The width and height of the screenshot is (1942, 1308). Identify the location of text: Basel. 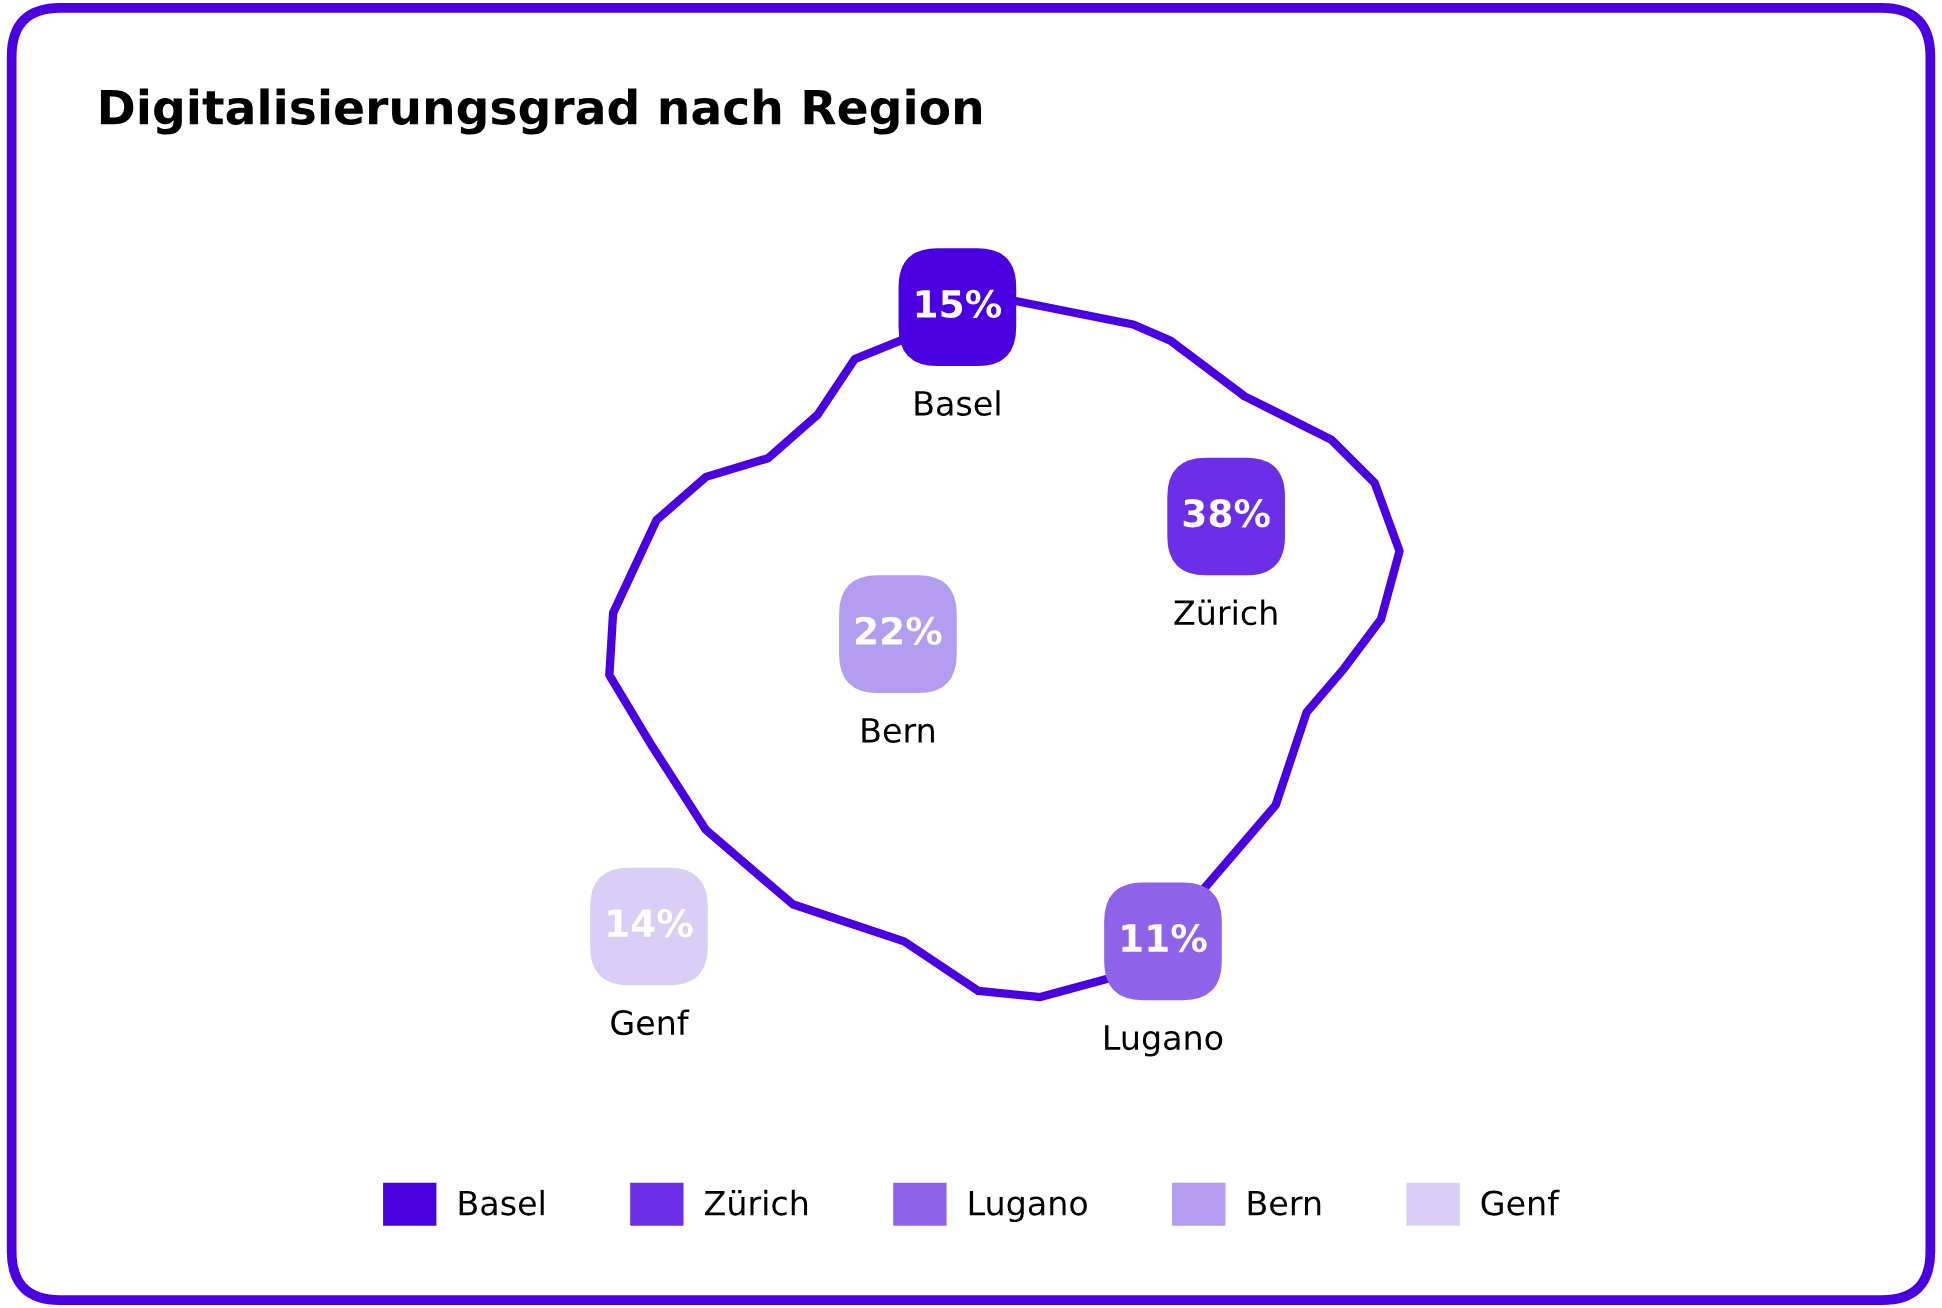
(957, 403).